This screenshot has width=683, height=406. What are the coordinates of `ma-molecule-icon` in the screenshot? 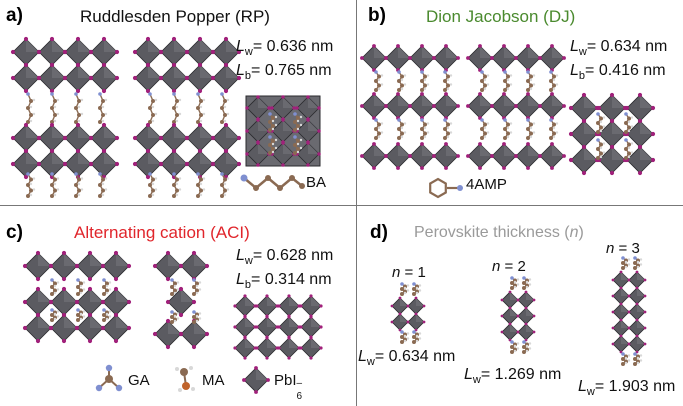 It's located at (185, 379).